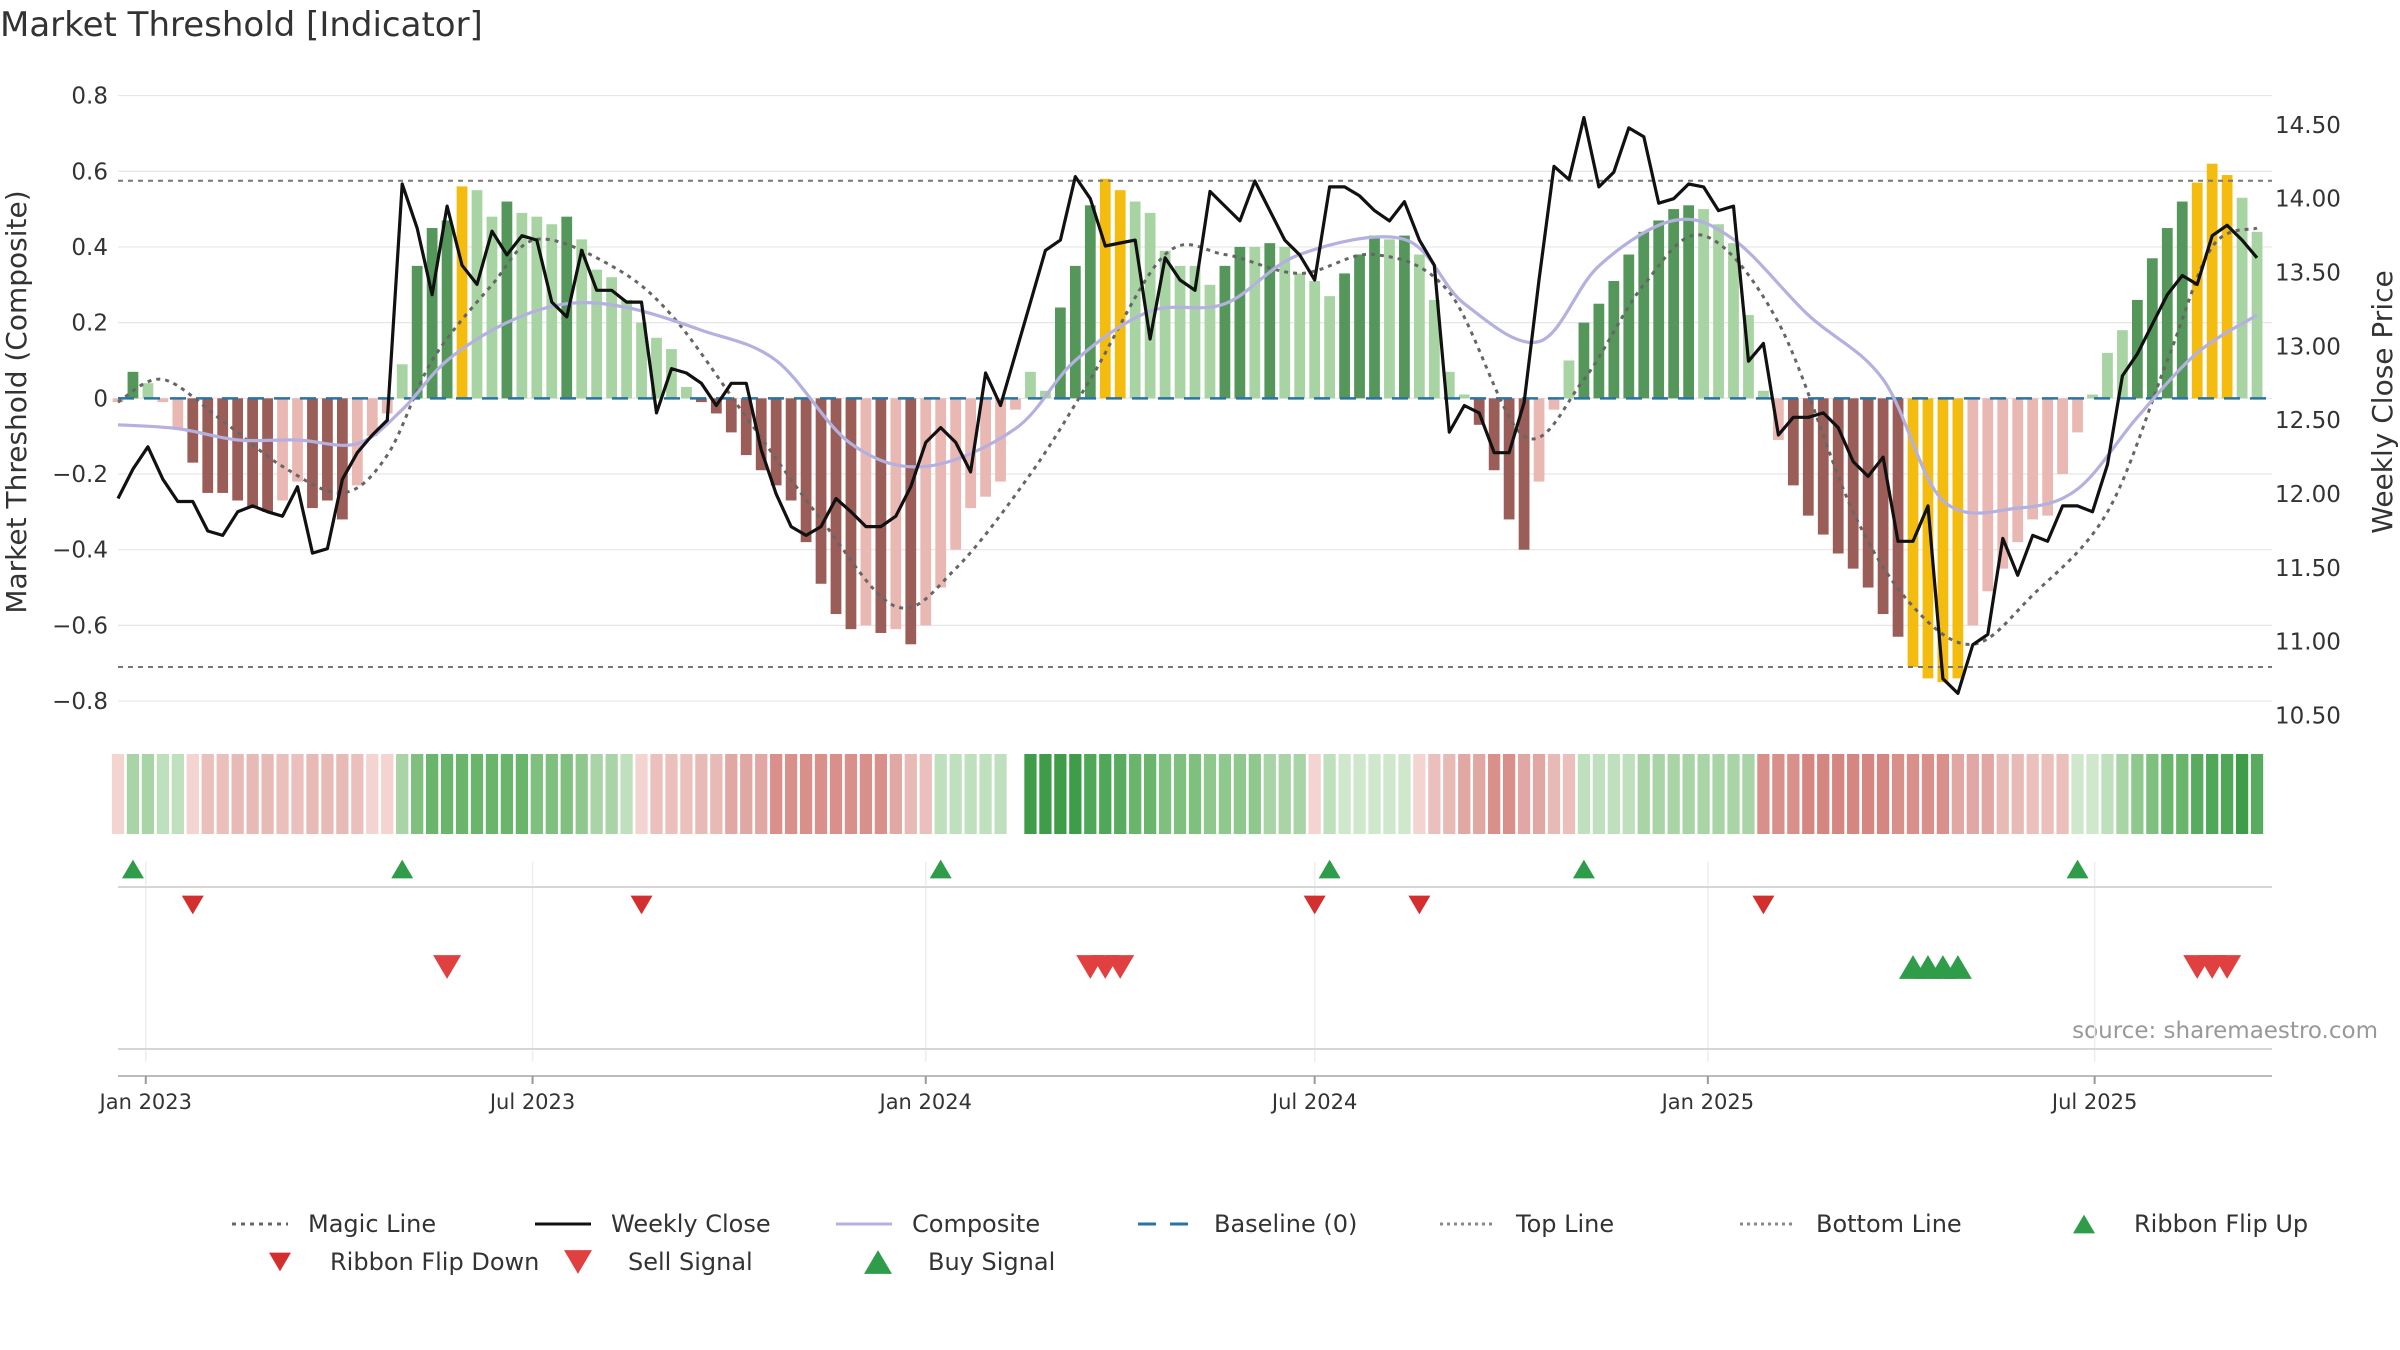 The width and height of the screenshot is (2400, 1350). I want to click on left-tick-label: −0.4, so click(80, 551).